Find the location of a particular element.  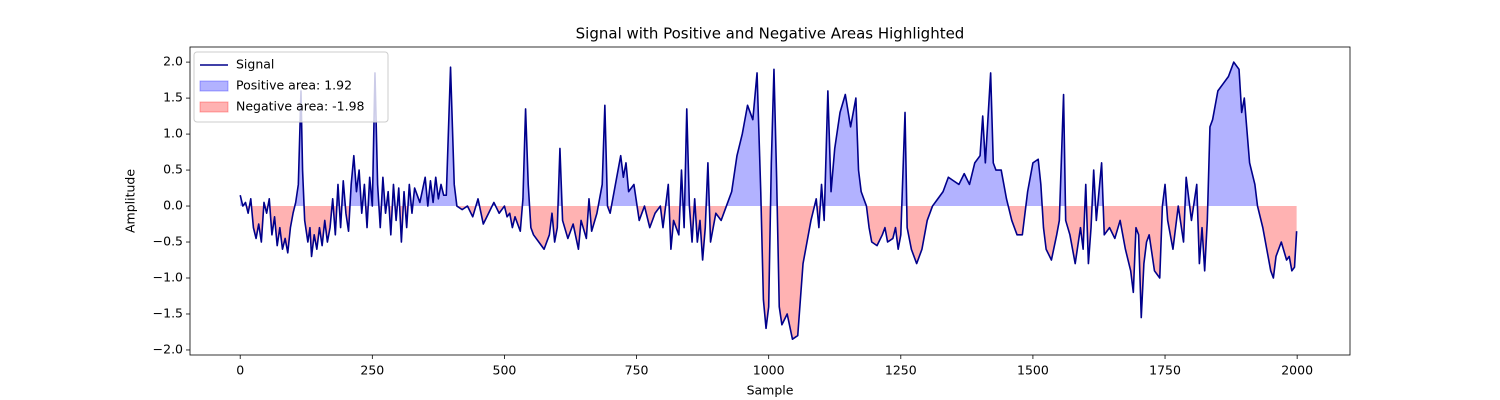

y-tick-label: 1.0 is located at coordinates (173, 133).